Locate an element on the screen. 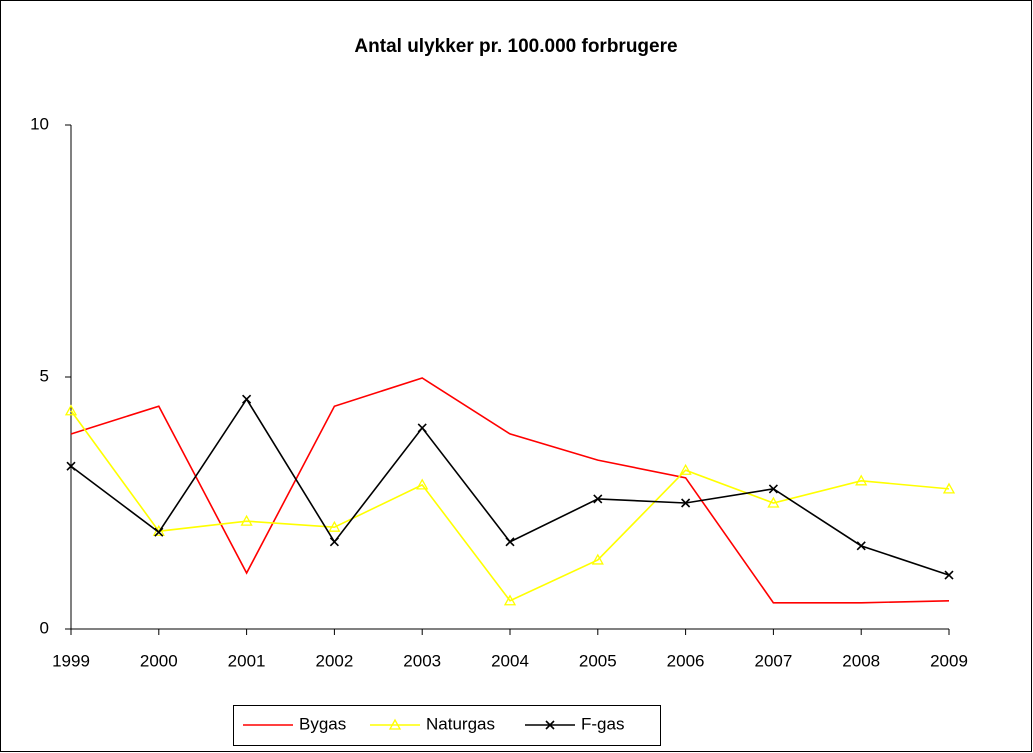 The image size is (1033, 753). legend-label: Bygas is located at coordinates (322, 723).